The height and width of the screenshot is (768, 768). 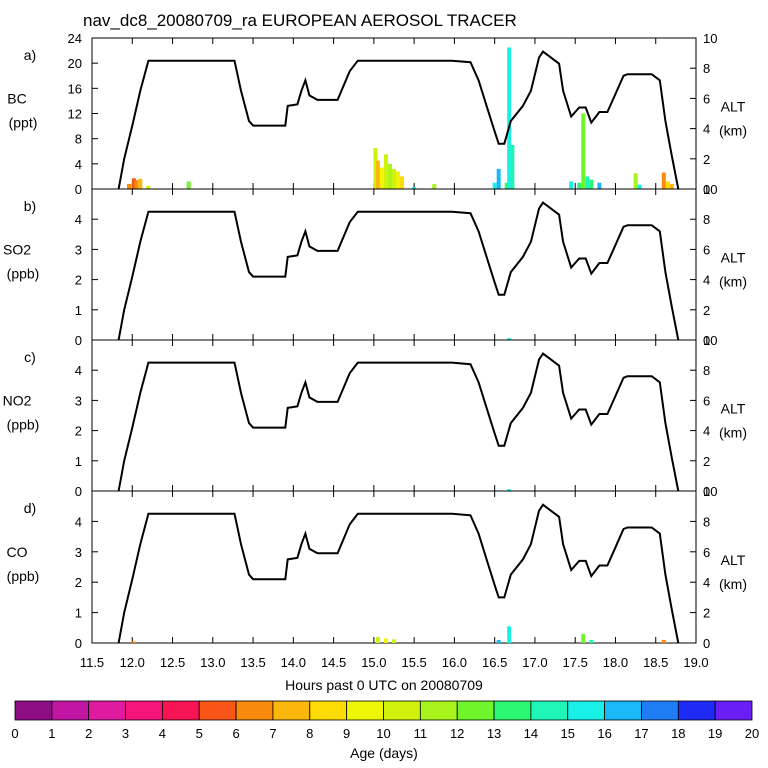 I want to click on y-tick-label: 16, so click(x=75, y=88).